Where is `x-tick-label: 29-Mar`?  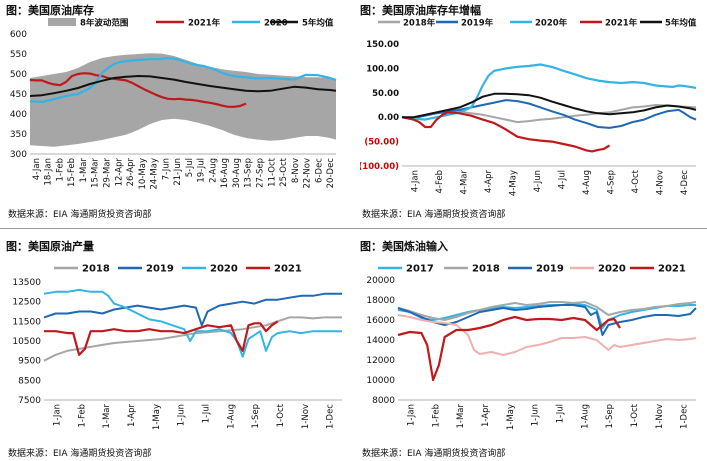
x-tick-label: 29-Mar is located at coordinates (108, 172).